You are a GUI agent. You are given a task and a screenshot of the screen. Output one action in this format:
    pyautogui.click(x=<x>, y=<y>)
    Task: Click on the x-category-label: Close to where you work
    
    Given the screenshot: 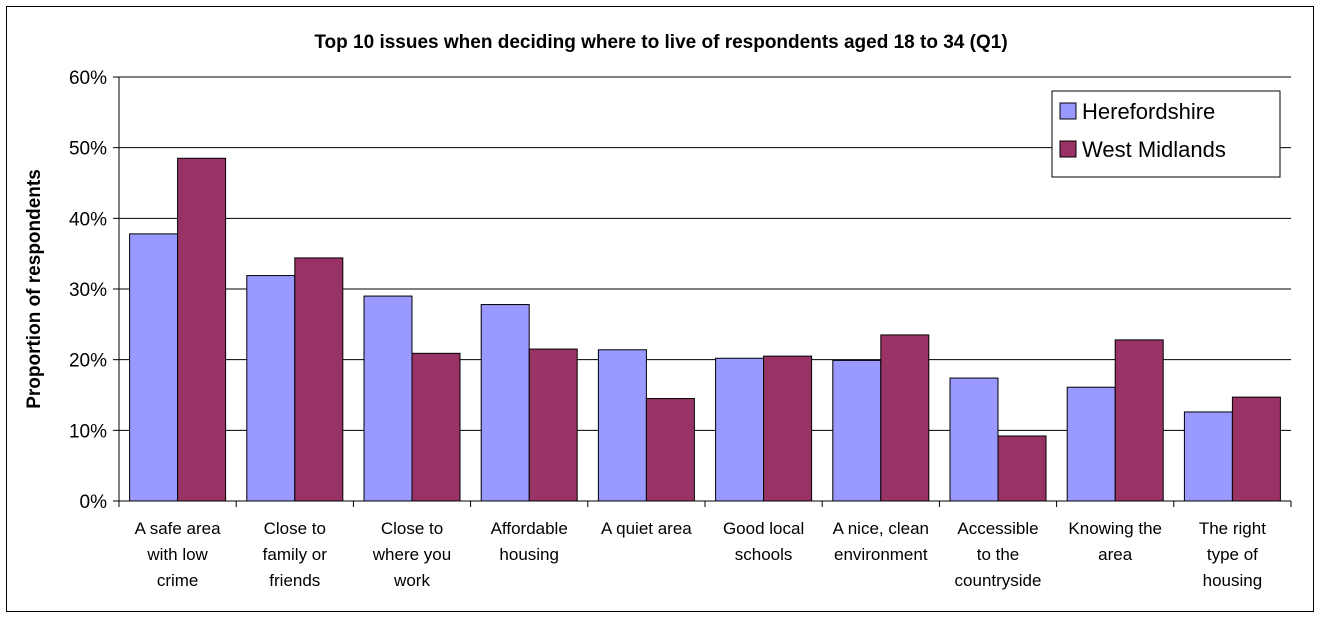 What is the action you would take?
    pyautogui.click(x=411, y=554)
    